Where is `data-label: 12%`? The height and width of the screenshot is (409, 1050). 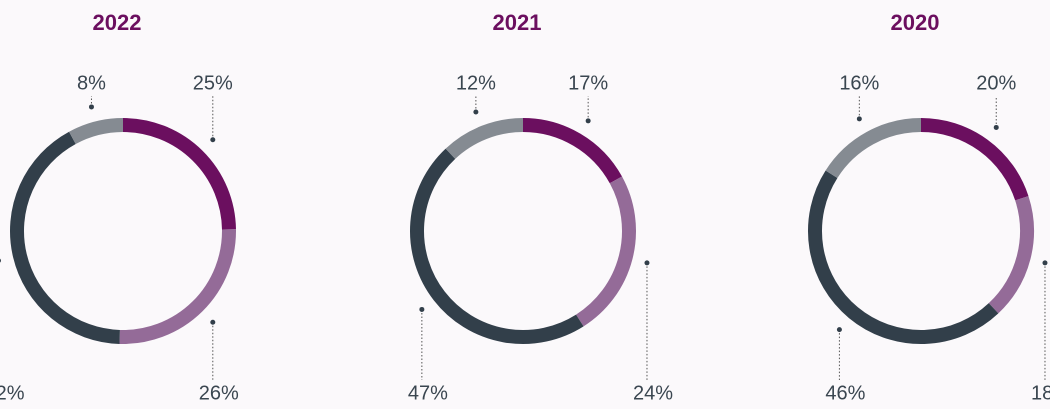
data-label: 12% is located at coordinates (476, 83).